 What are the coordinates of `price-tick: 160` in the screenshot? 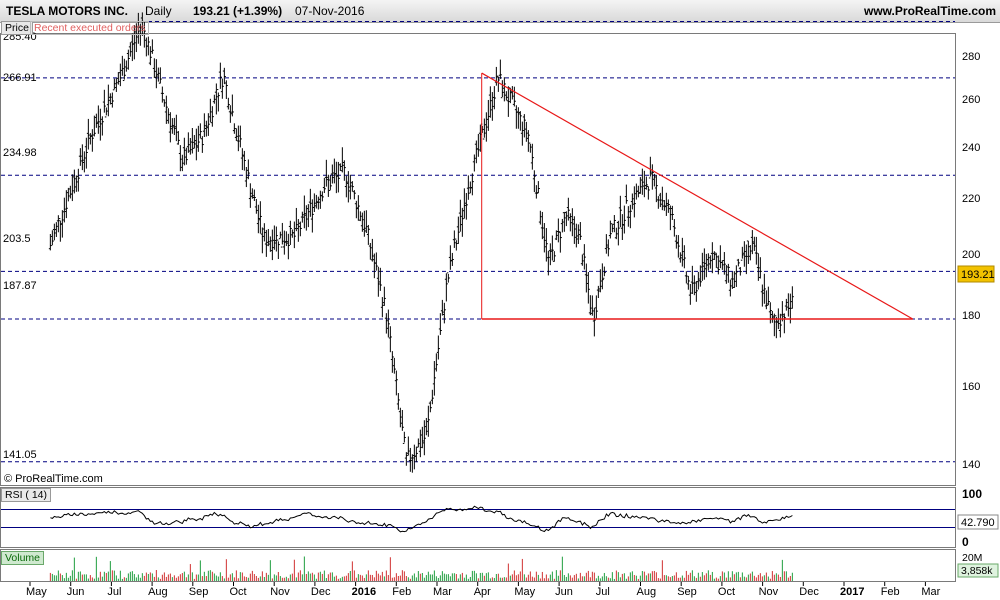 It's located at (971, 387).